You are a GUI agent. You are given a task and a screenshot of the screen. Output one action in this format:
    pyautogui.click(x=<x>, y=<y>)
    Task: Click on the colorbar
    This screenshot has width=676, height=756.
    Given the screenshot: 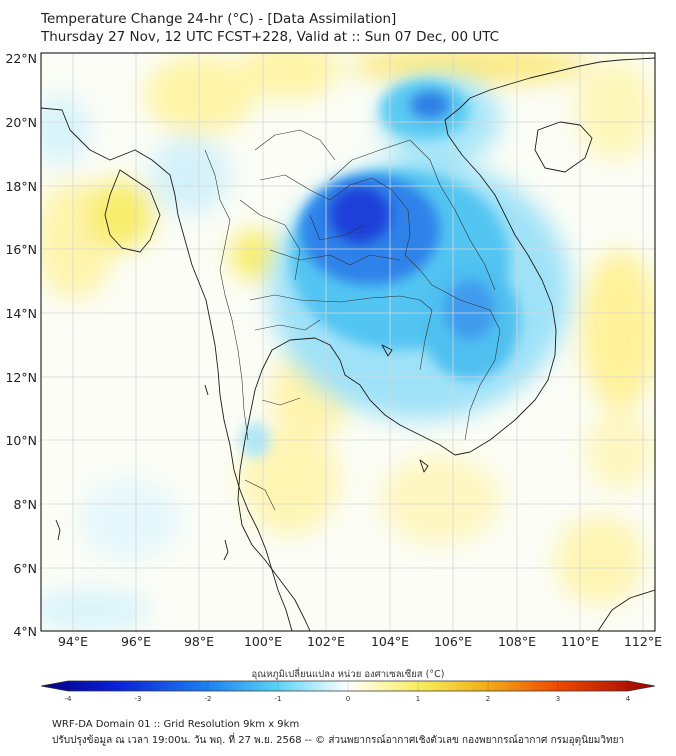 What is the action you would take?
    pyautogui.click(x=348, y=686)
    